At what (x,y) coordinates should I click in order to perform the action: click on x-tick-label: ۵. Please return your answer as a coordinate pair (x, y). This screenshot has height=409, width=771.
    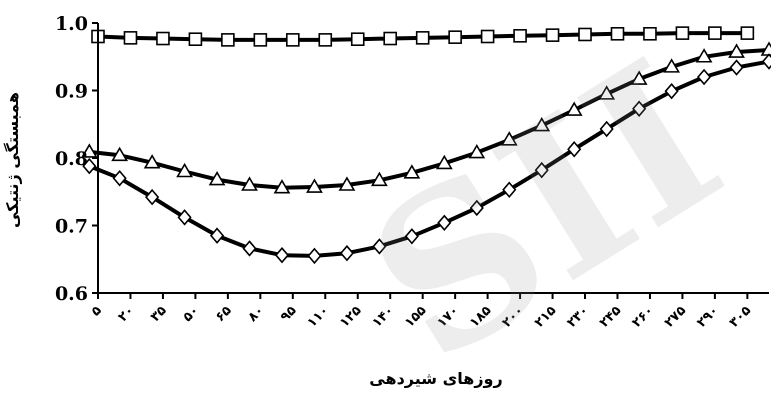
    Looking at the image, I should click on (97, 311).